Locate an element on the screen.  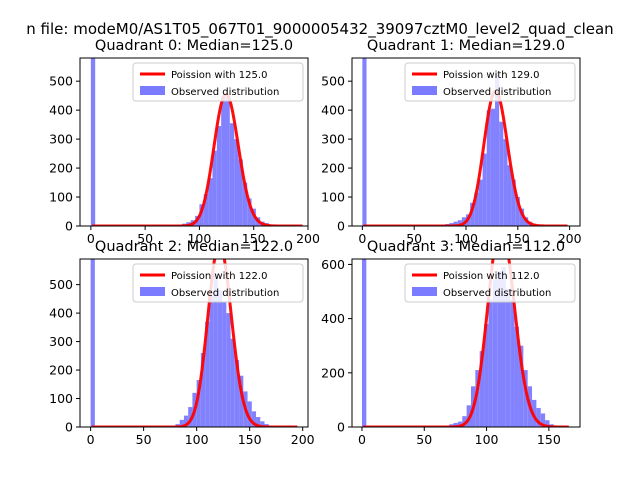
y-tick-label: 600 is located at coordinates (333, 264).